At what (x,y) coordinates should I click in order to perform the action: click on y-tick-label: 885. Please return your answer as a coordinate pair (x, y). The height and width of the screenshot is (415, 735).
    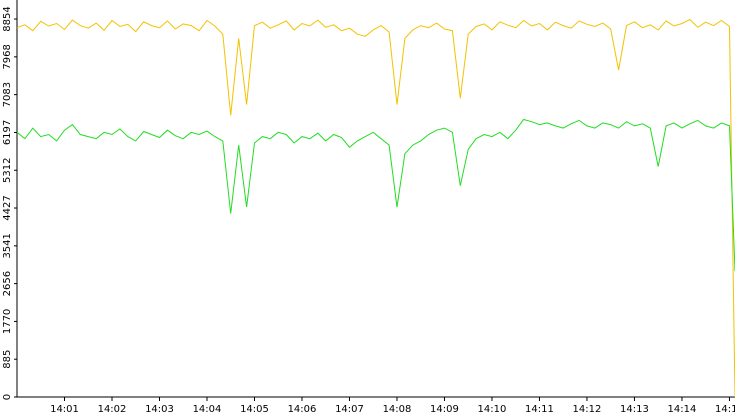
    Looking at the image, I should click on (7, 359).